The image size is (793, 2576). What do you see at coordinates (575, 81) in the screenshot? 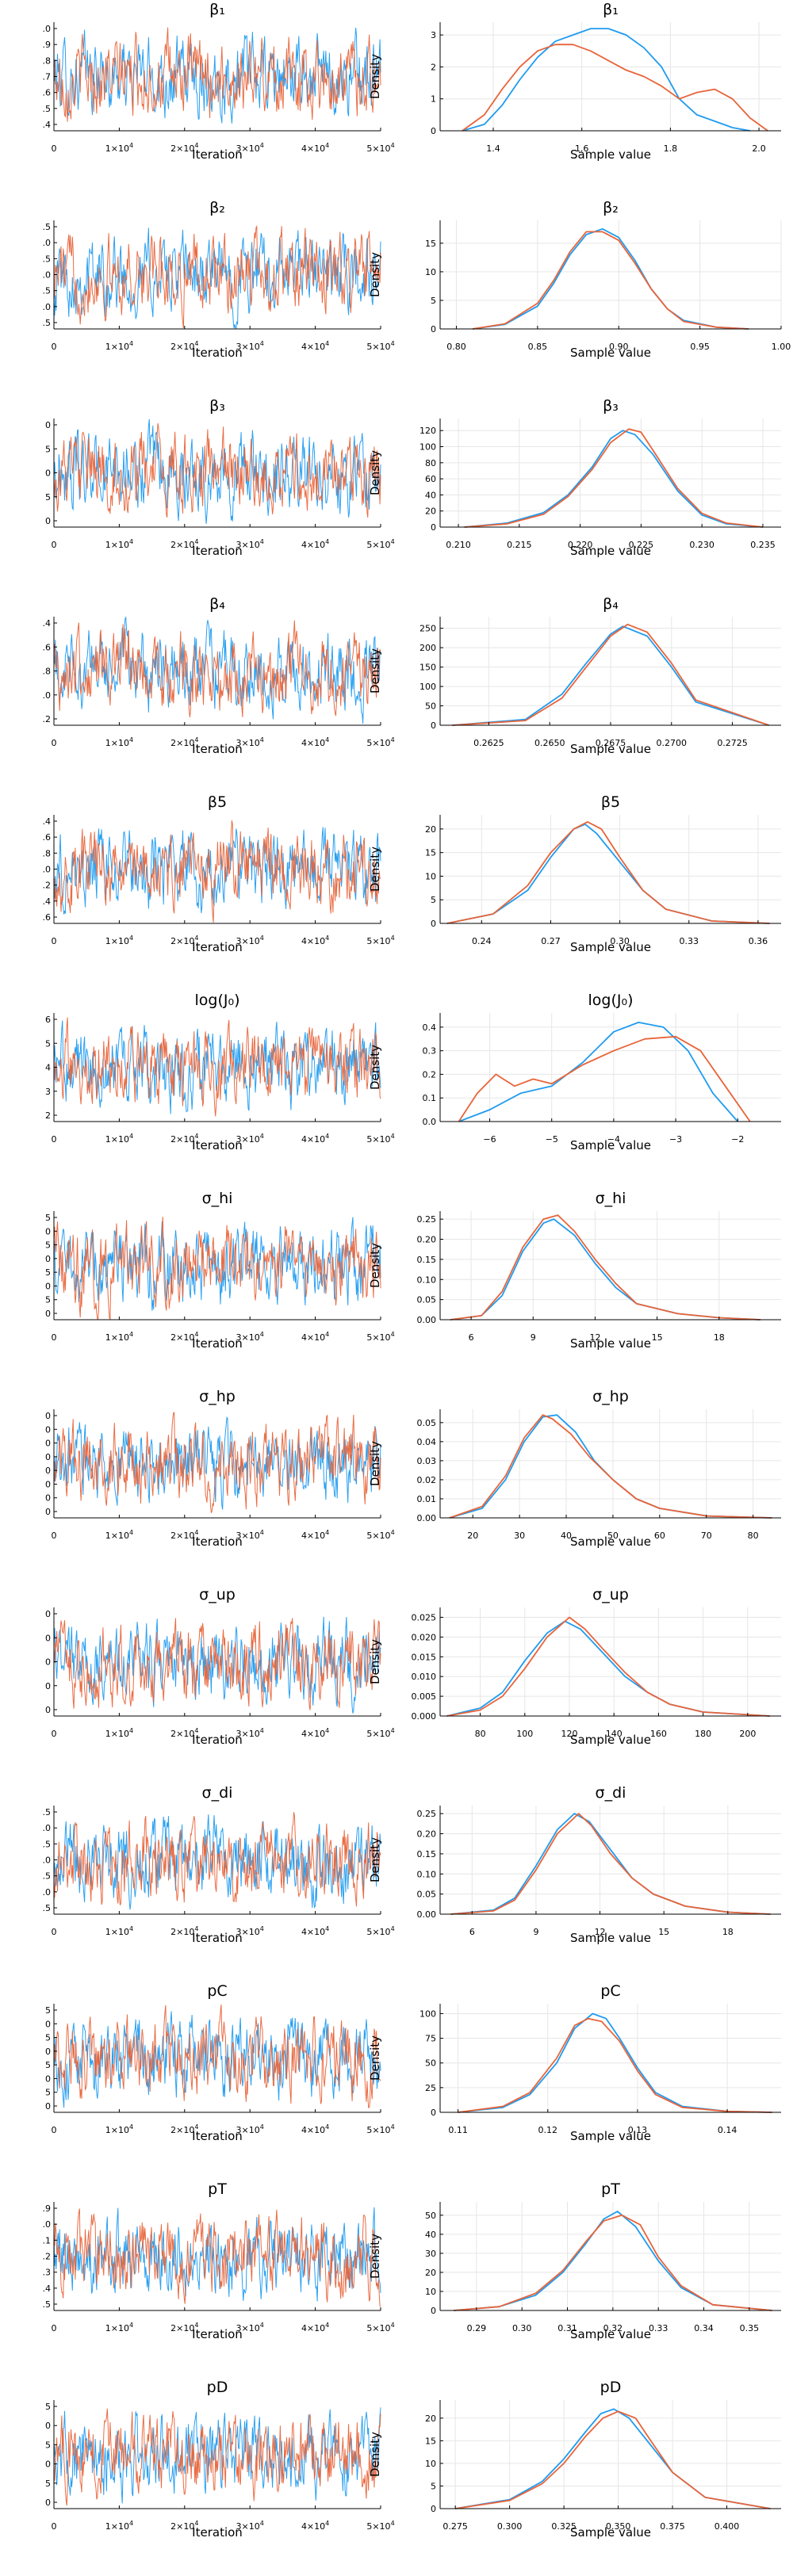
I see `density-panel: β₁ 0 1 2 3 1.4 1.6 1.8 2.0 Sample value Density` at bounding box center [575, 81].